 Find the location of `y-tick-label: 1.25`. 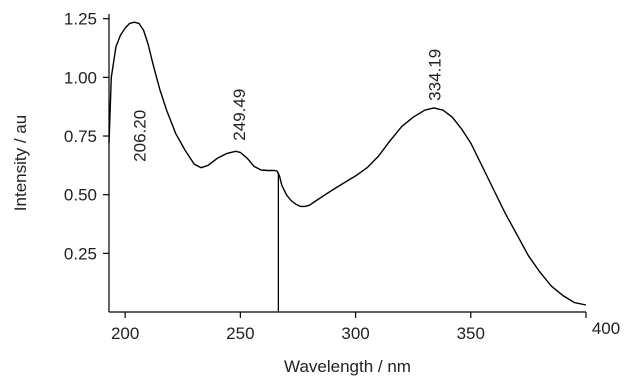

y-tick-label: 1.25 is located at coordinates (80, 19).